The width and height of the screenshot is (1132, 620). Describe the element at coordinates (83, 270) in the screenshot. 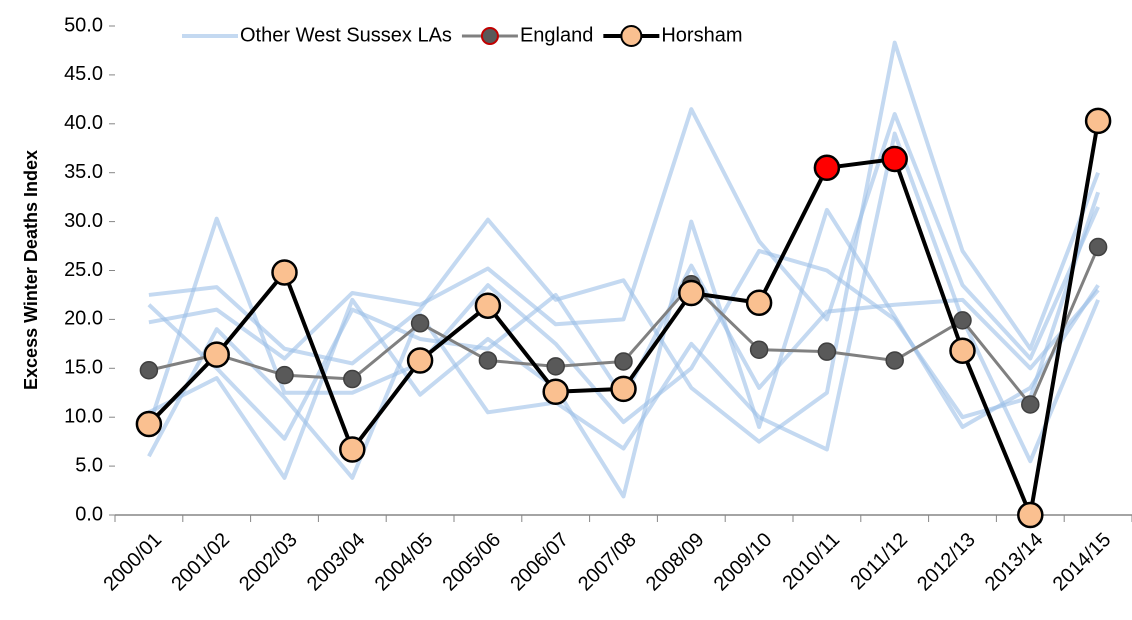

I see `y-tick-label: 25.0` at that location.